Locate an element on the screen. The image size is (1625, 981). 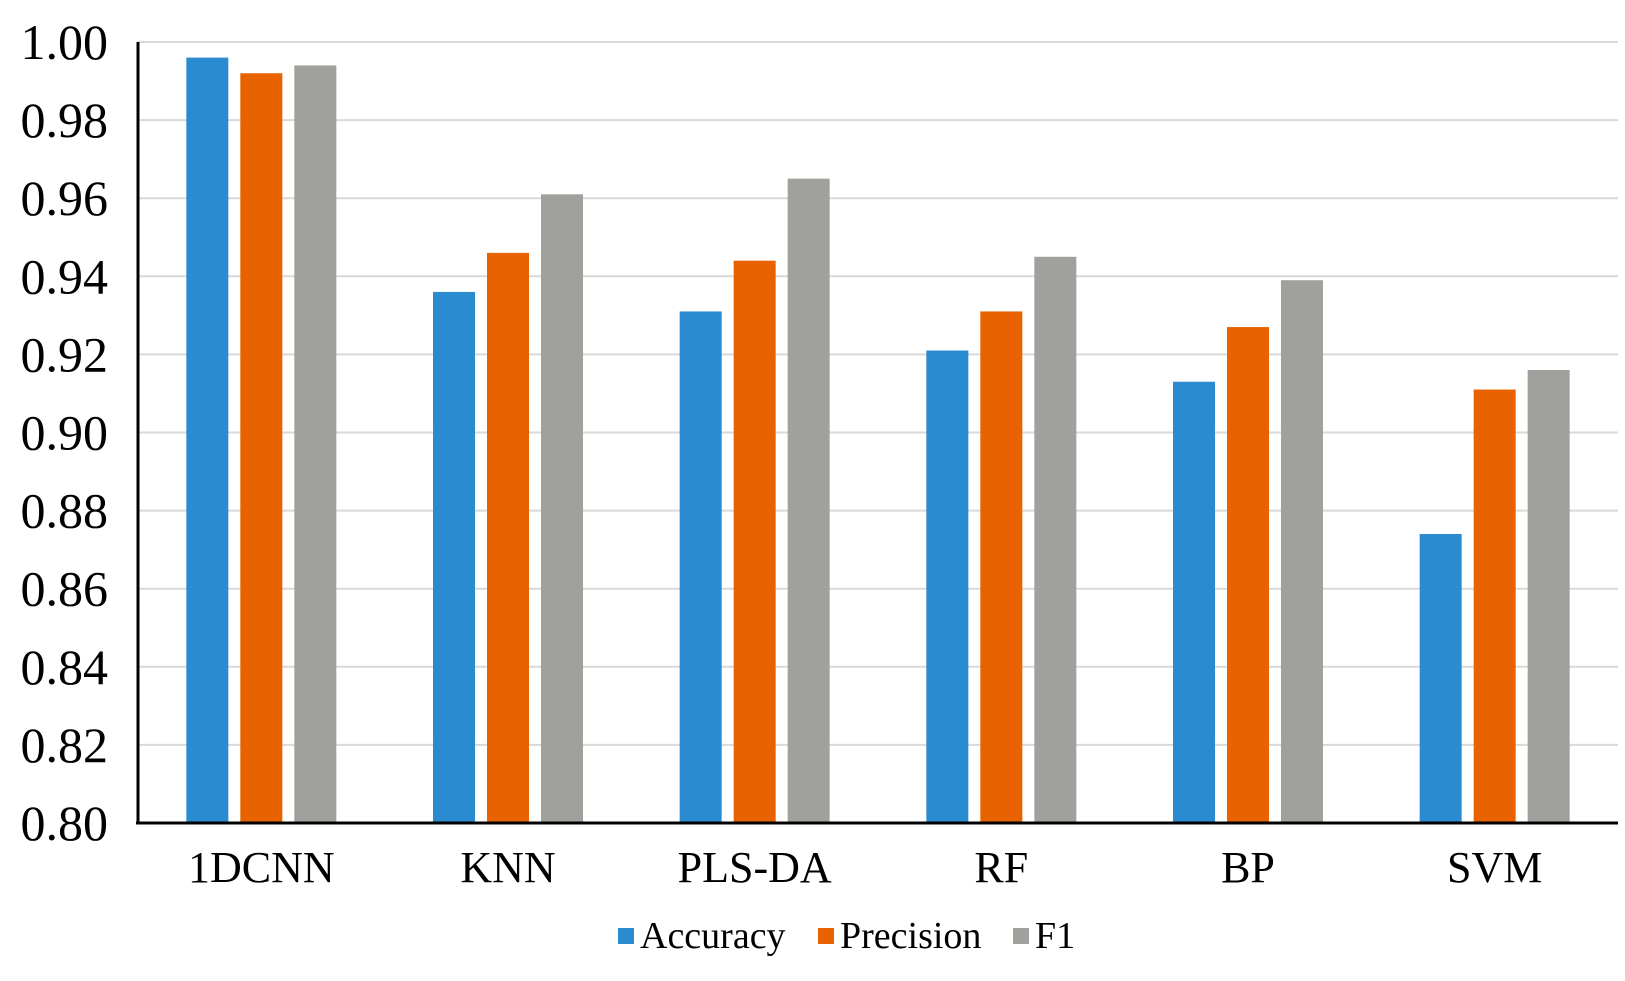
legend-label-f1: F1 is located at coordinates (1055, 936).